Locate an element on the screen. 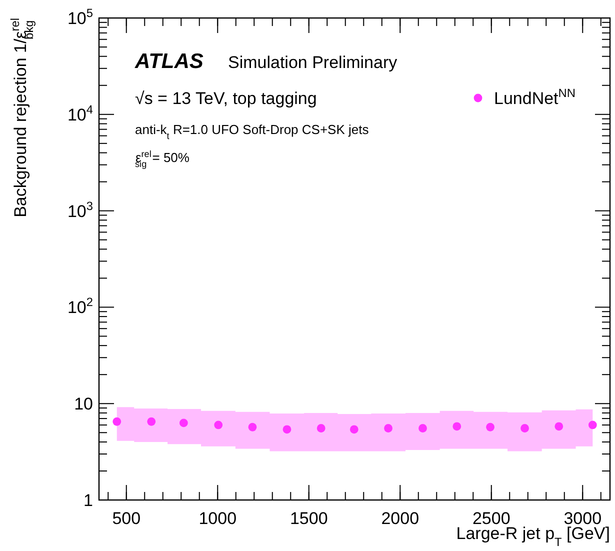 This screenshot has height=551, width=615. y-tick-label: 10$^{5}$ is located at coordinates (80, 17).